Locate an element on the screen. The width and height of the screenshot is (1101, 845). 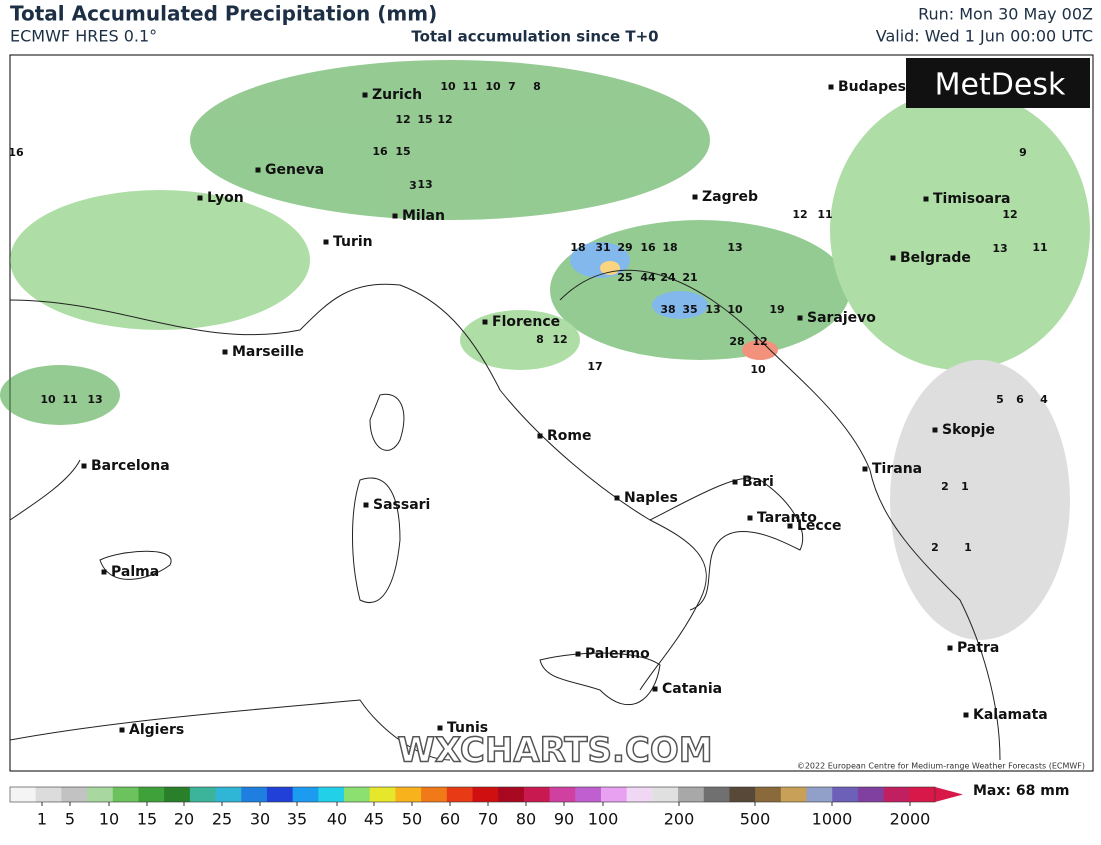
precip-value: 6 is located at coordinates (1020, 399).